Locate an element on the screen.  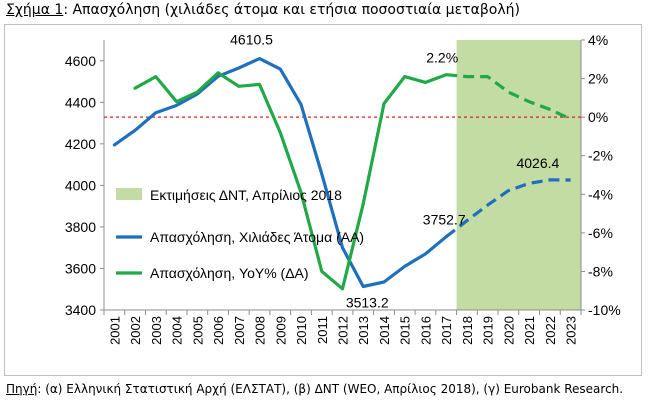
x-axis-tick-label: 2016 is located at coordinates (425, 330).